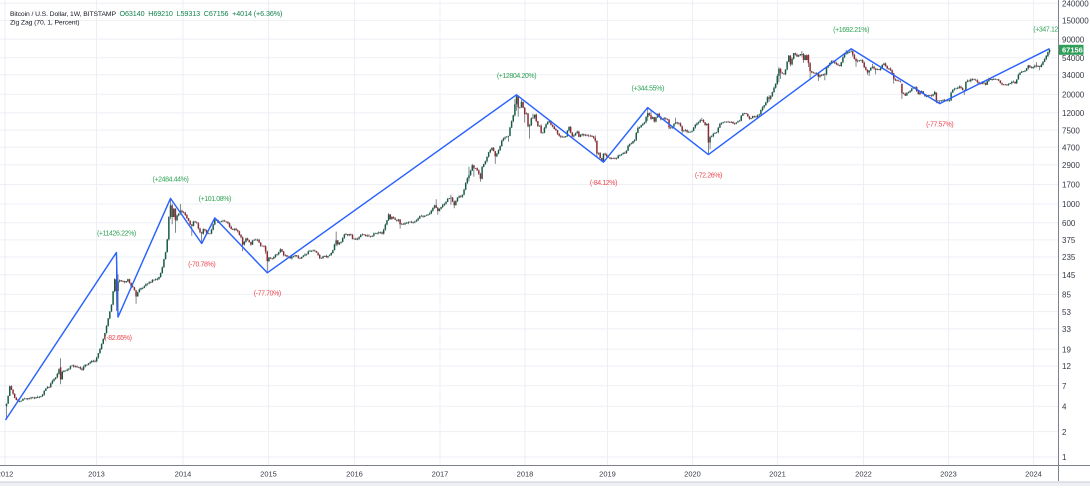 The image size is (1090, 491). What do you see at coordinates (267, 294) in the screenshot?
I see `svg-text: (-77.70%)` at bounding box center [267, 294].